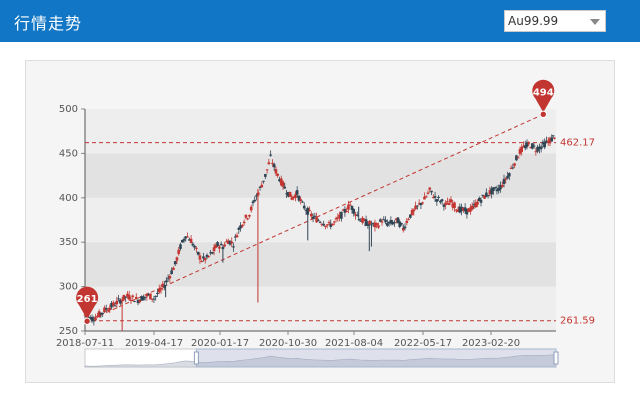 This screenshot has height=406, width=640. Describe the element at coordinates (595, 22) in the screenshot. I see `chevron-down-icon` at that location.